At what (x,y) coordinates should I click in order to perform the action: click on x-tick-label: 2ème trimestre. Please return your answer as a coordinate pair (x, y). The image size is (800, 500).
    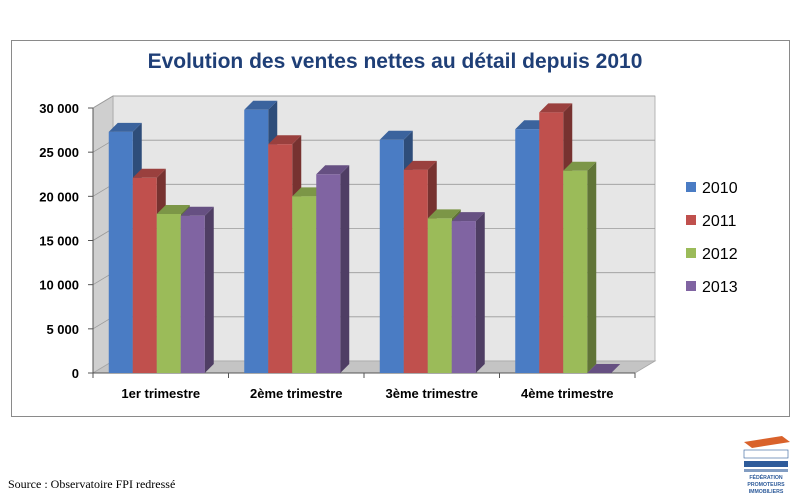
    Looking at the image, I should click on (296, 393).